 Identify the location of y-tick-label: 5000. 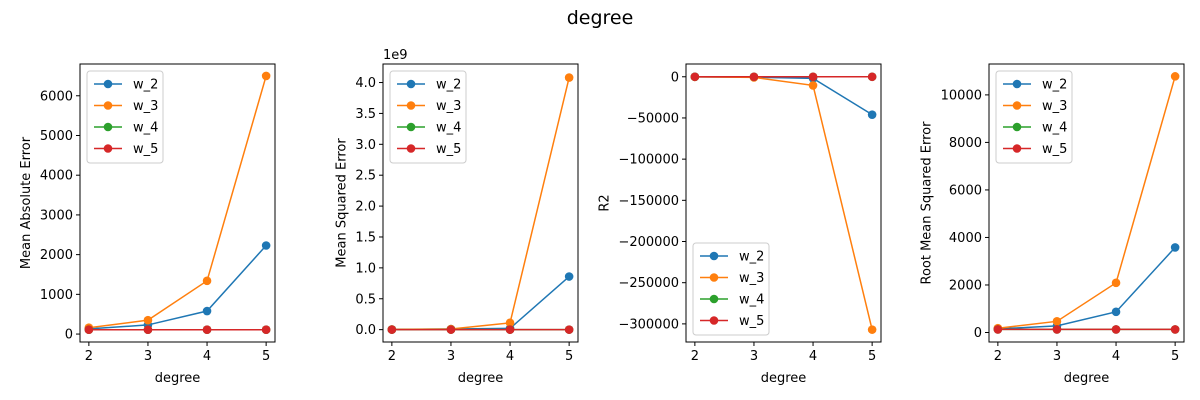
(56, 136).